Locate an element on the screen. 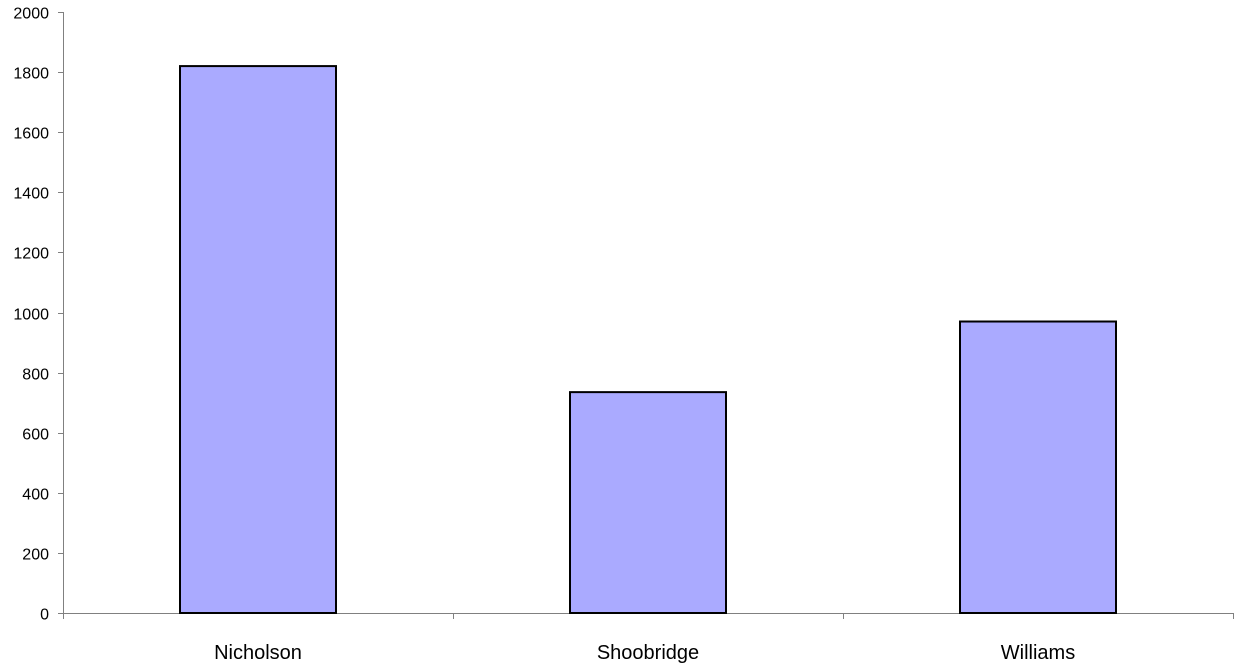  y-tick-label: 2000 is located at coordinates (31, 14).